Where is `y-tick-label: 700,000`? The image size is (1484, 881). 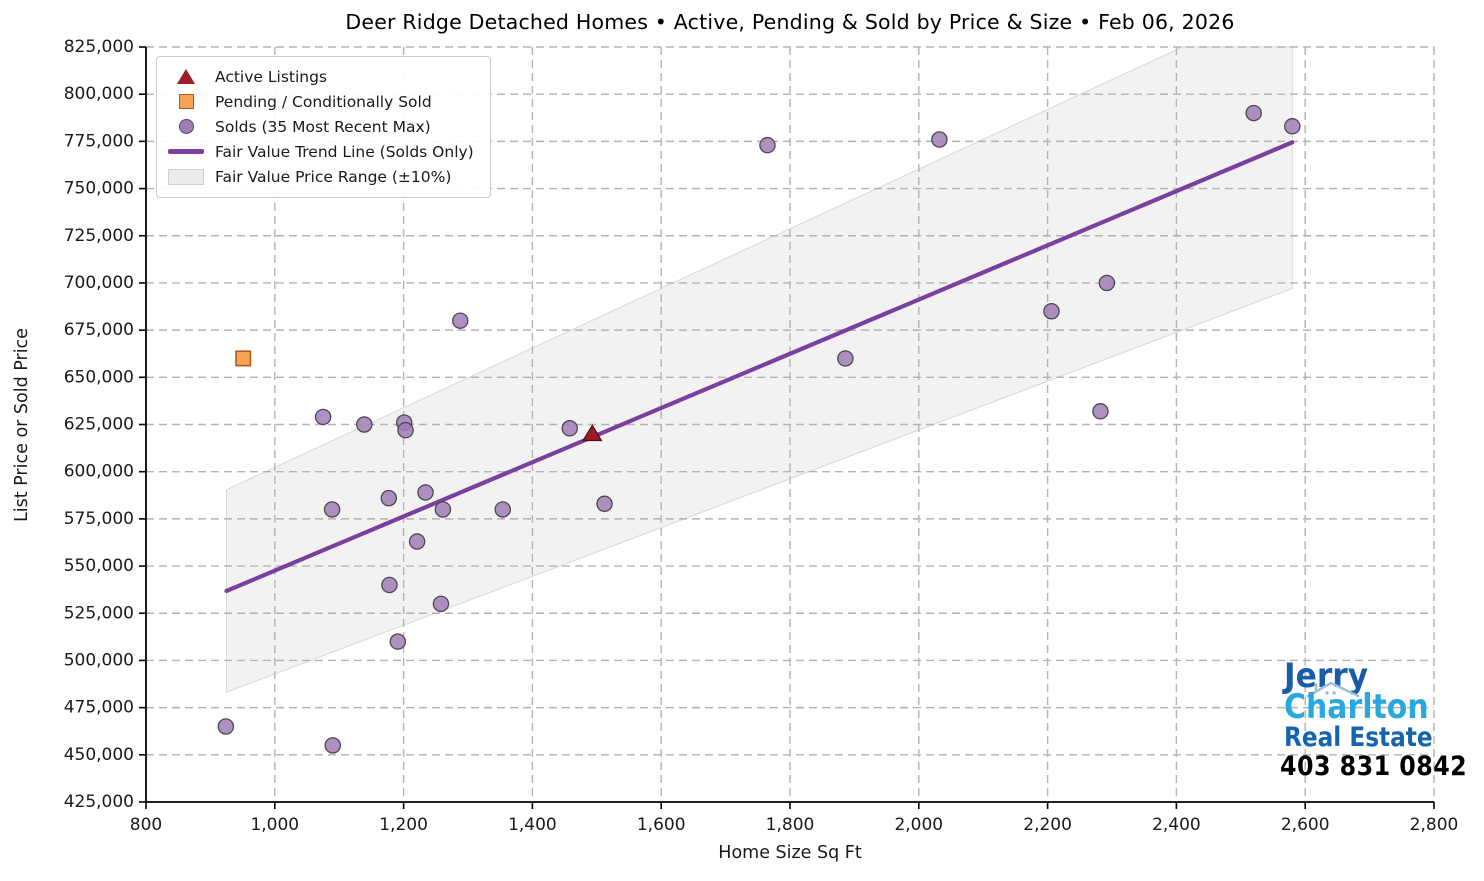 y-tick-label: 700,000 is located at coordinates (99, 283).